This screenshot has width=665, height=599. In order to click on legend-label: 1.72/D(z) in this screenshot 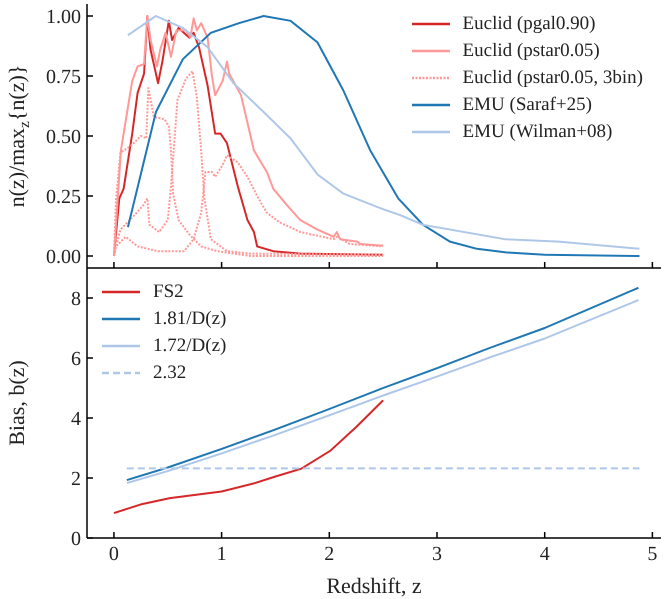, I will do `click(189, 346)`.